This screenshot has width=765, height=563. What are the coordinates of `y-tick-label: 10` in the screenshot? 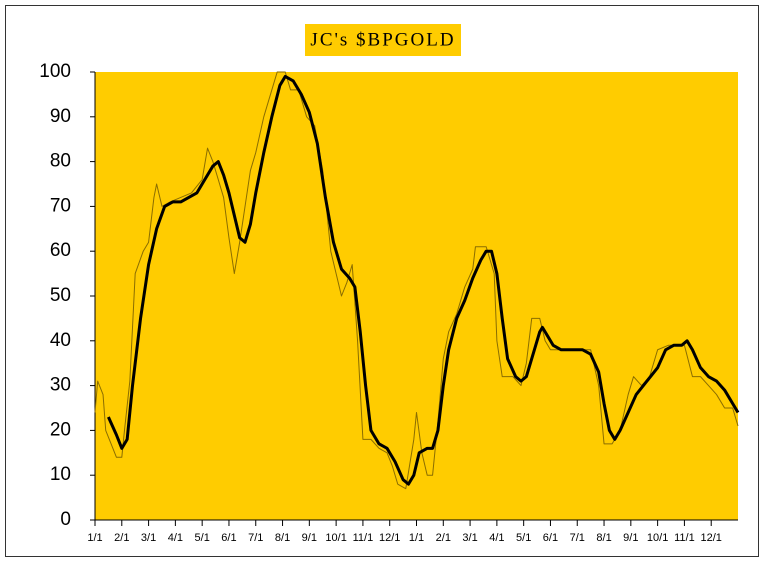 It's located at (60, 474).